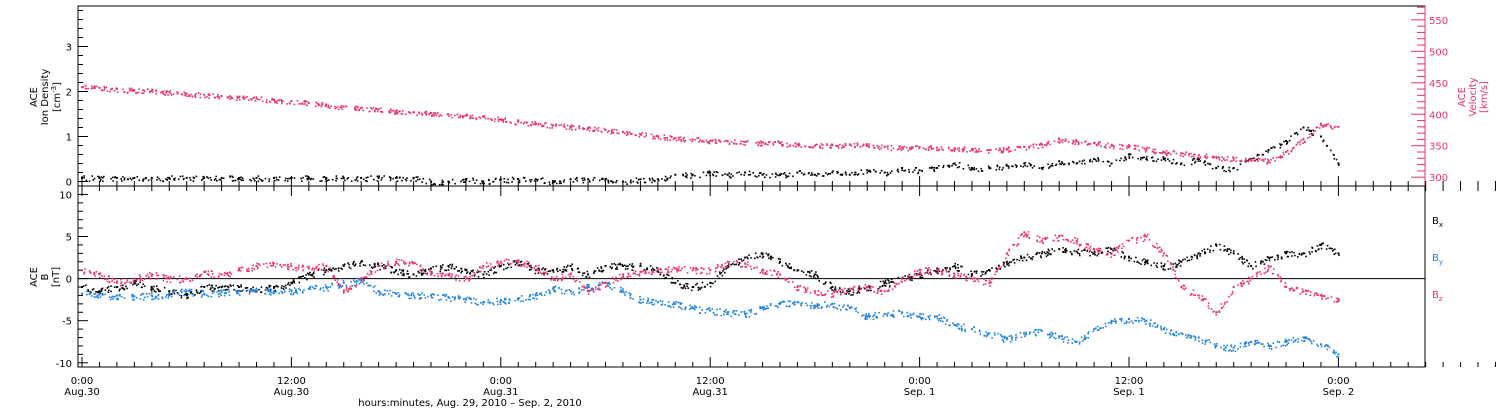 The image size is (1500, 410). Describe the element at coordinates (57, 84) in the screenshot. I see `density-unit-close: ]` at that location.